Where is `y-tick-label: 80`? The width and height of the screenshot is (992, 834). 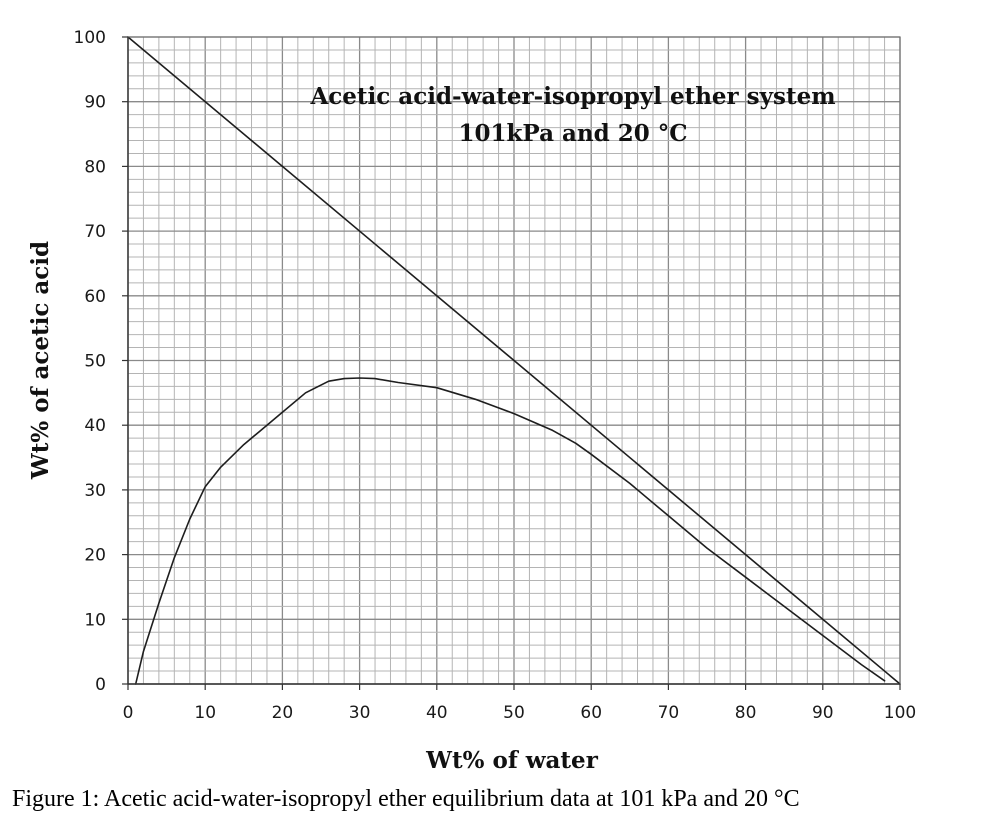 y-tick-label: 80 is located at coordinates (95, 167).